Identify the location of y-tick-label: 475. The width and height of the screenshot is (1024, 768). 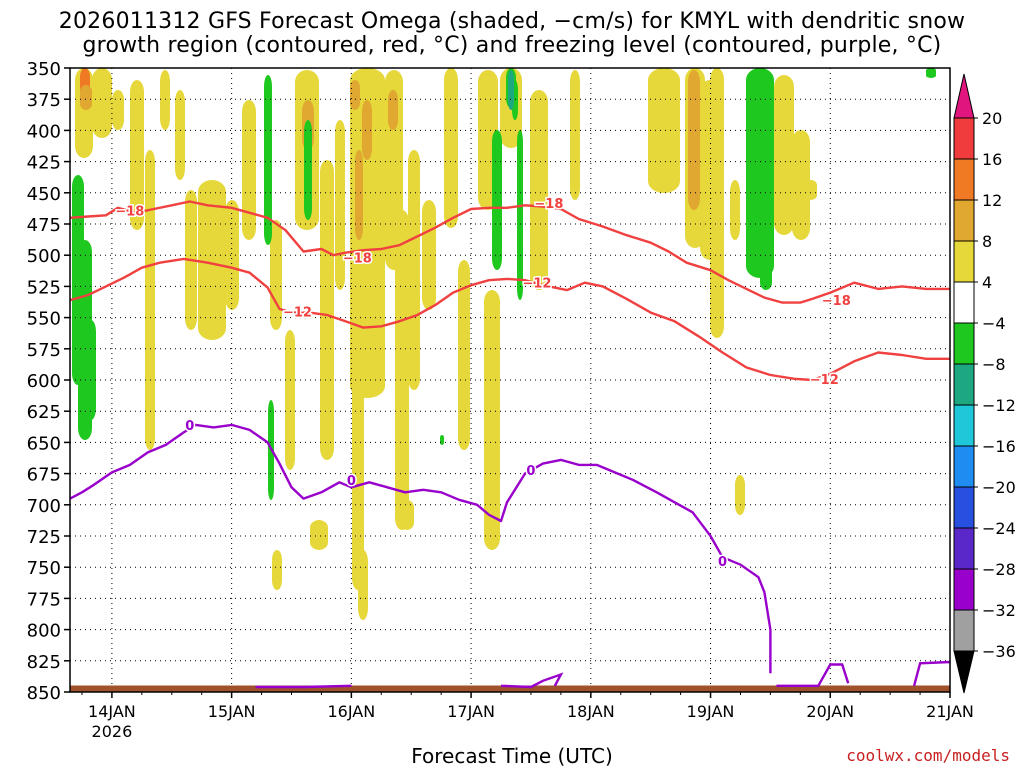
(44, 225).